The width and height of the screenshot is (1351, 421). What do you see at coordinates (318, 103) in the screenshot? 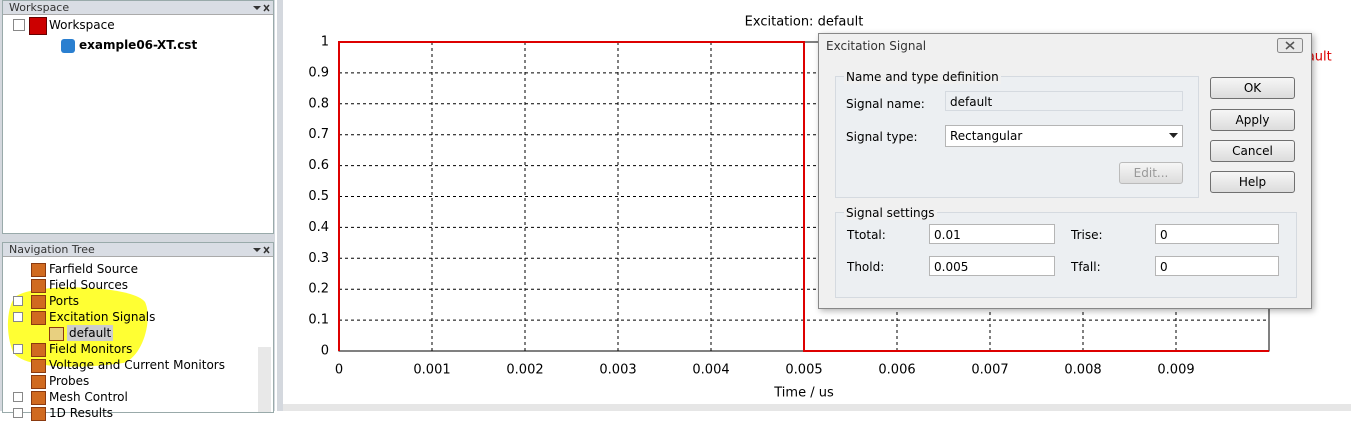
I see `y-tick-label: 0.8` at bounding box center [318, 103].